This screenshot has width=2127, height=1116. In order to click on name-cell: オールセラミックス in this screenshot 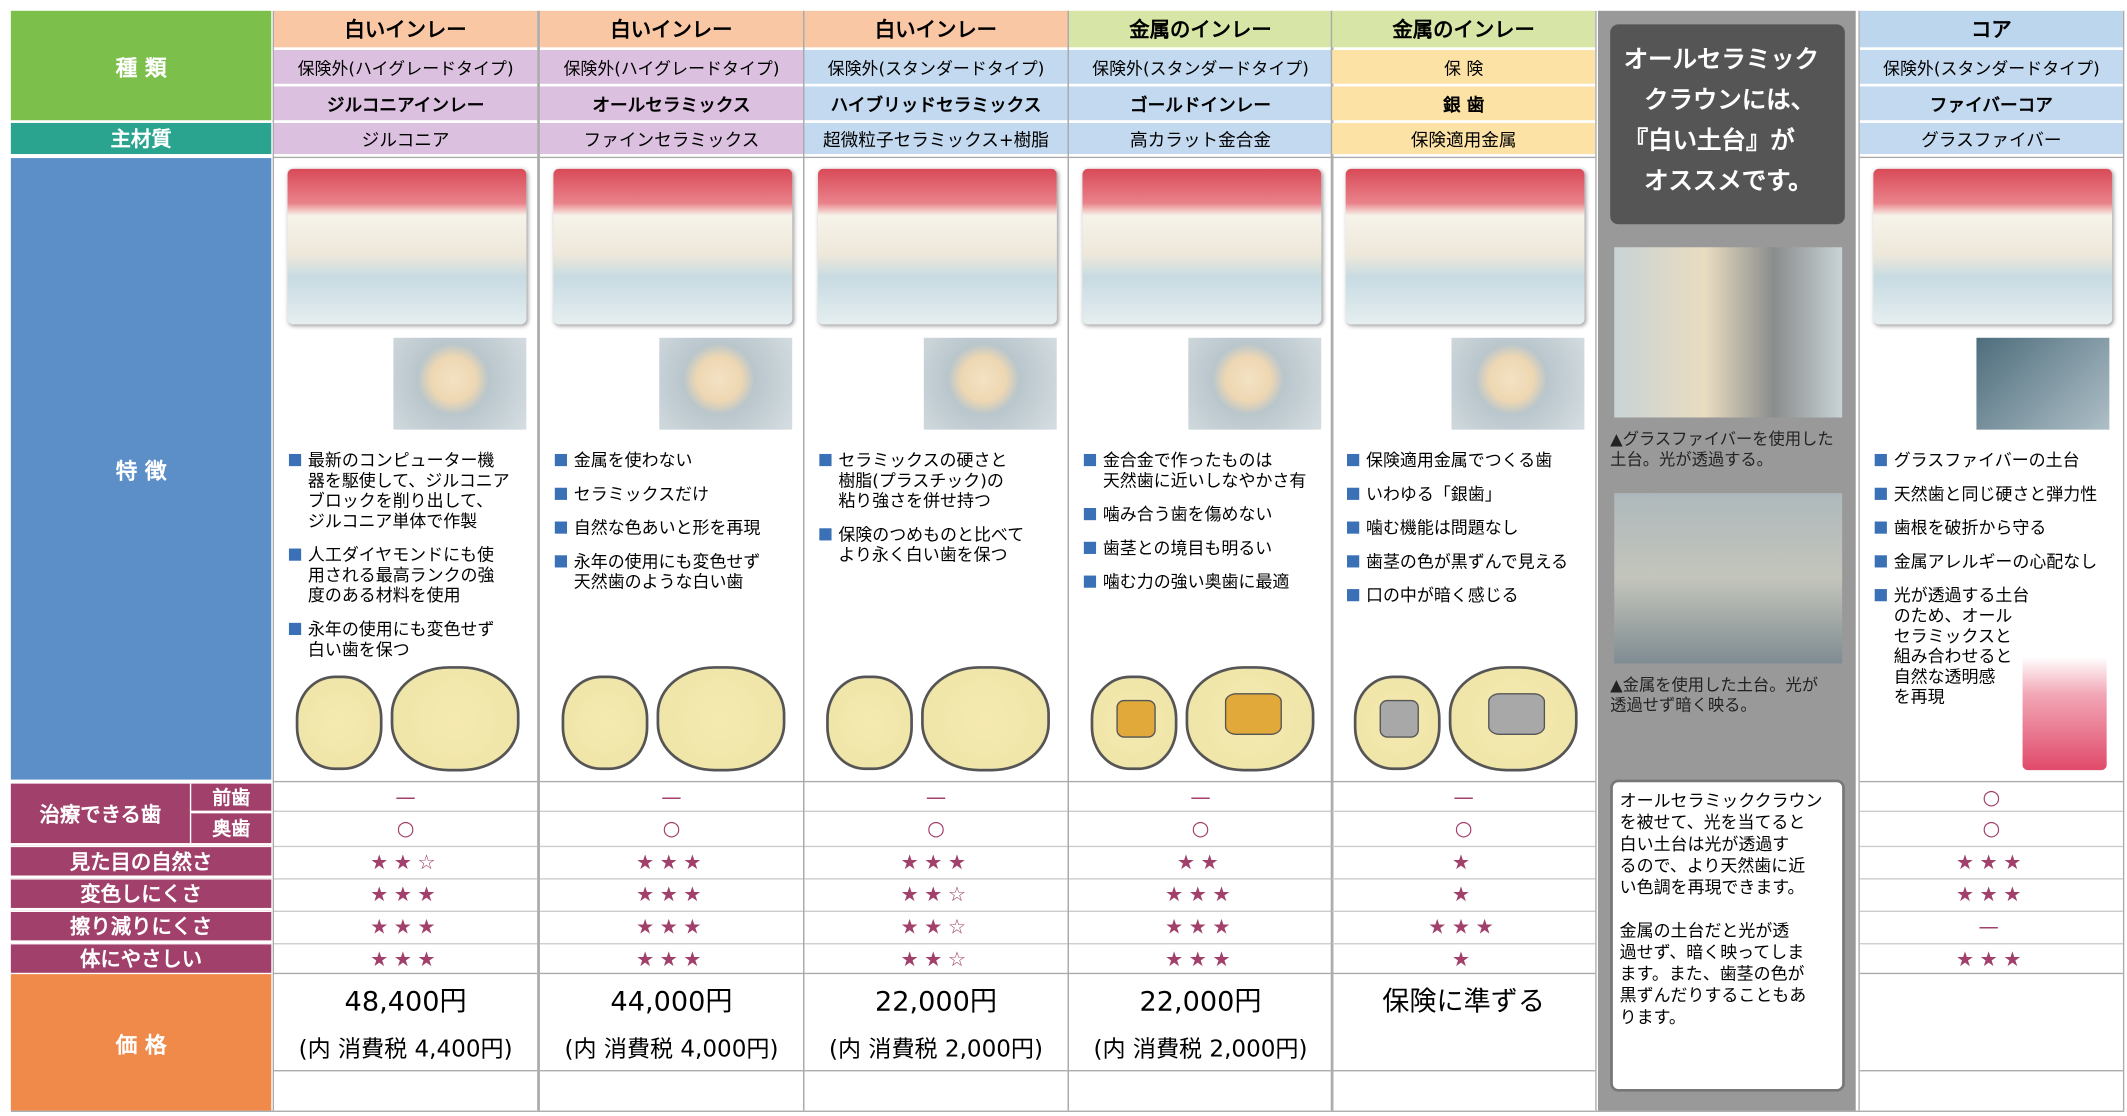, I will do `click(671, 103)`.